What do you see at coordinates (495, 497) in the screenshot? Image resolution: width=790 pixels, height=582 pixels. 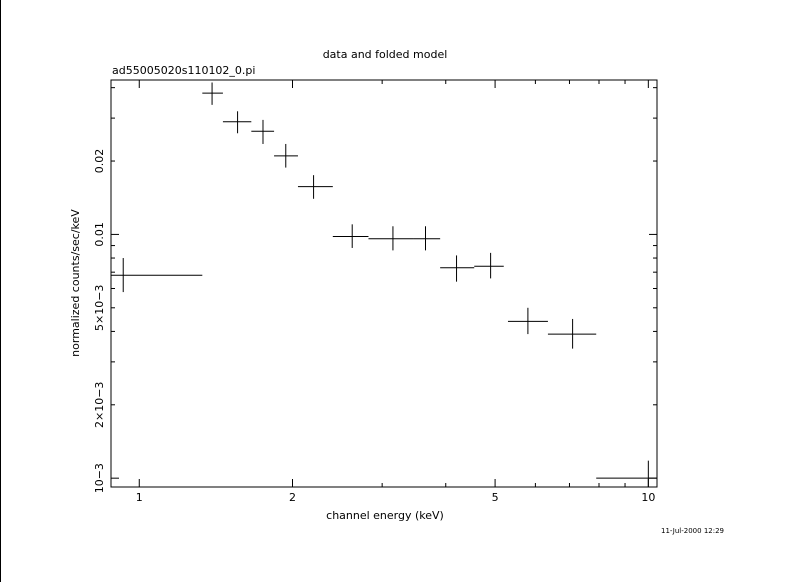 I see `x-tick-label: 5` at bounding box center [495, 497].